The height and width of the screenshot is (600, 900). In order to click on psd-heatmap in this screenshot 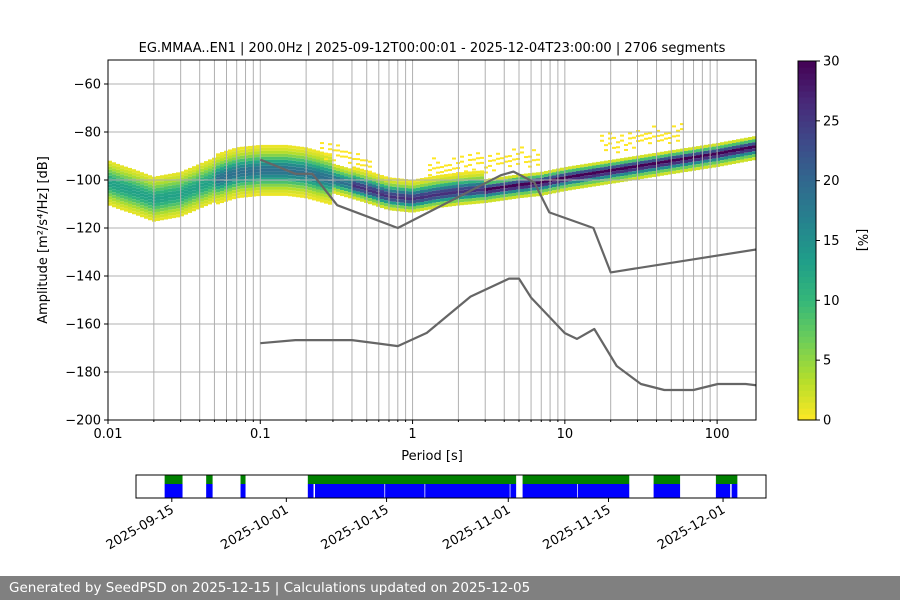, I will do `click(432, 172)`.